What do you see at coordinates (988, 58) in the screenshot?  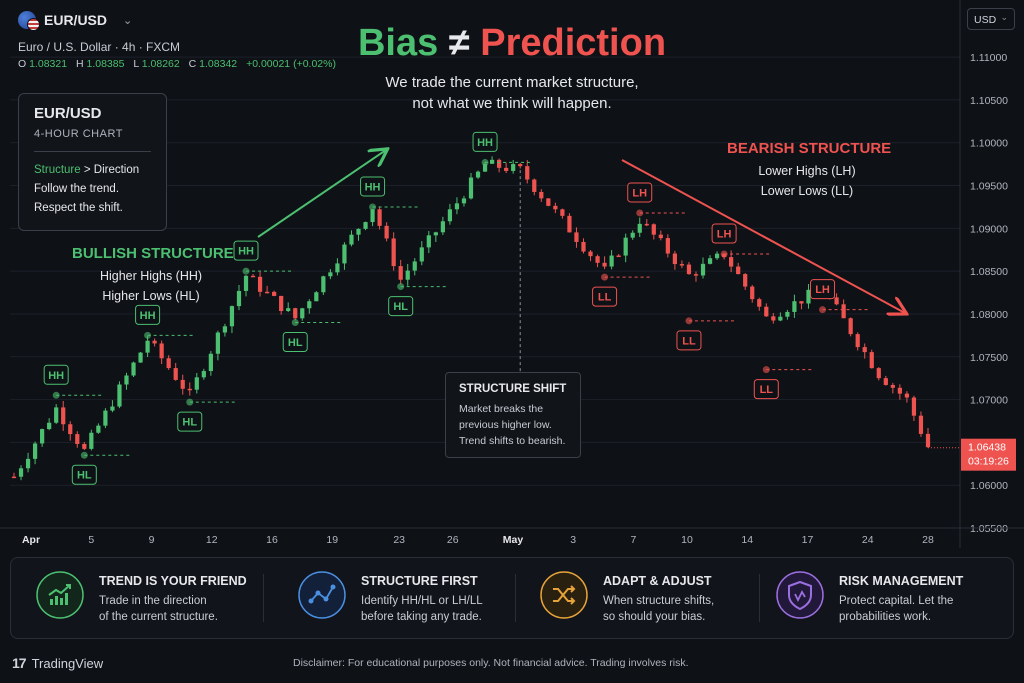 I see `y-tick-label: 1.11000` at bounding box center [988, 58].